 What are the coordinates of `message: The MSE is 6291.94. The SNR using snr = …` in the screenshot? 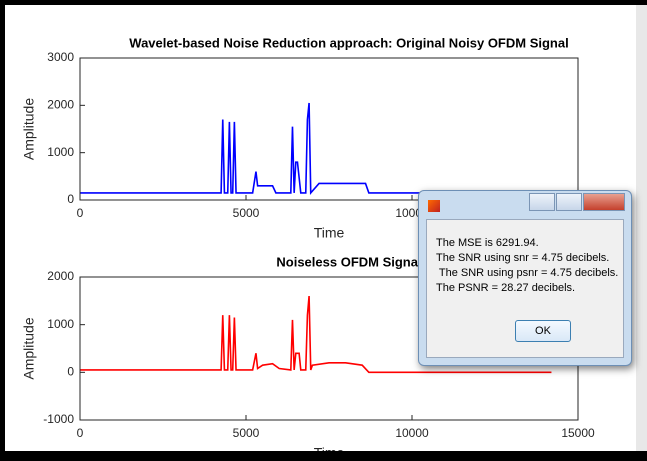 It's located at (527, 266).